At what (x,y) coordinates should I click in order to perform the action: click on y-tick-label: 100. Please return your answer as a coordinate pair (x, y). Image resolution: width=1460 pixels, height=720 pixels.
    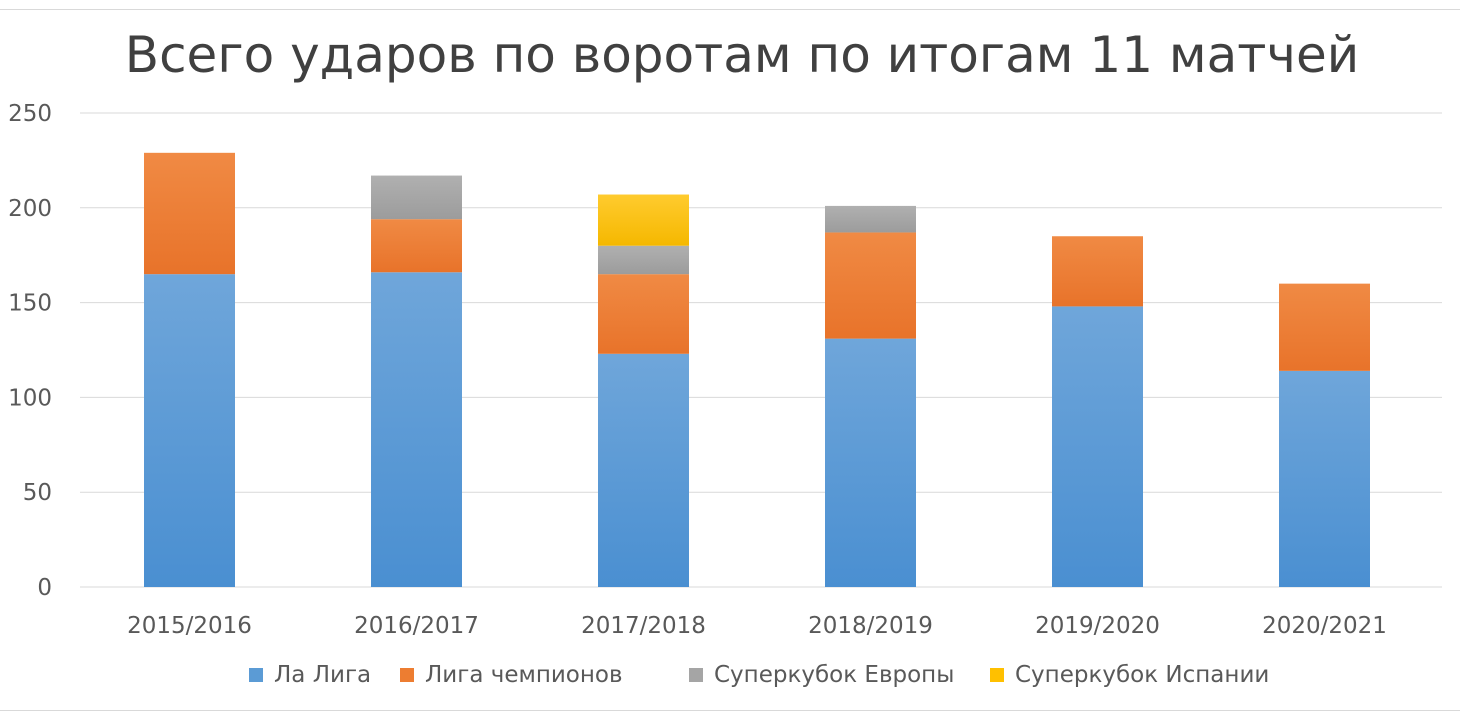
    Looking at the image, I should click on (30, 398).